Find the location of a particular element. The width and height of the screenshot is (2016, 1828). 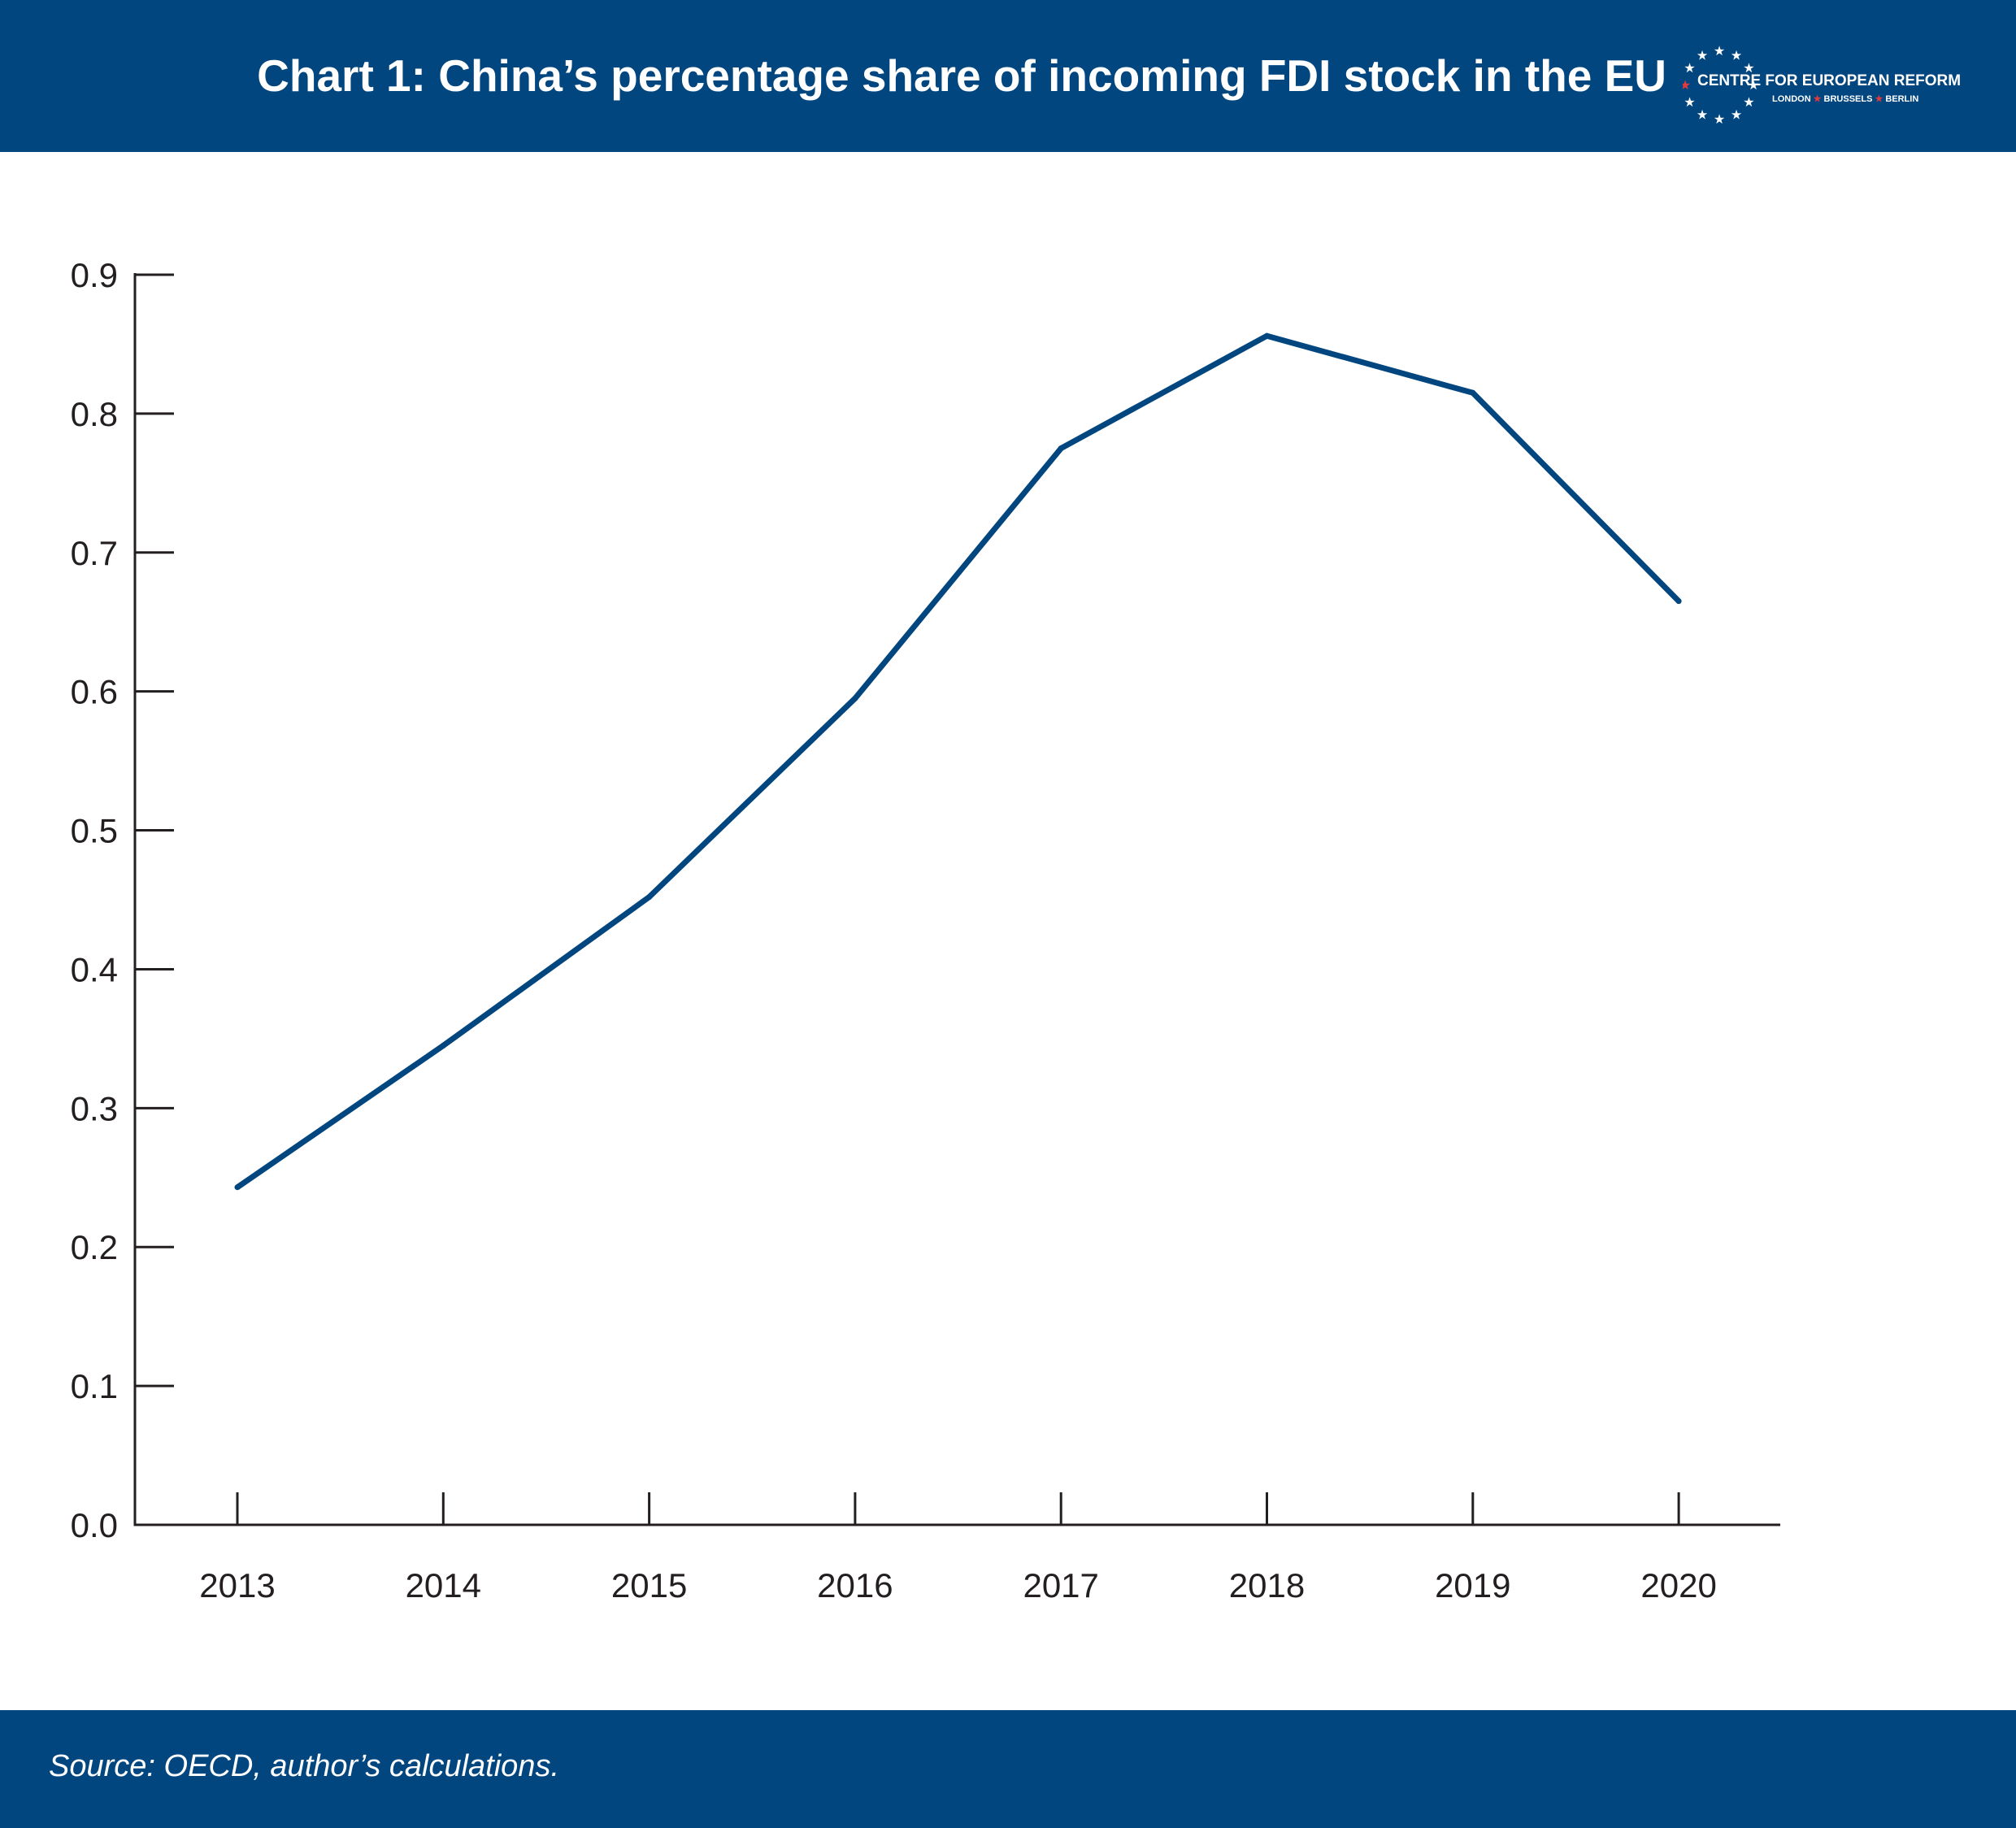

y-tick-label: 0.7 is located at coordinates (94, 553).